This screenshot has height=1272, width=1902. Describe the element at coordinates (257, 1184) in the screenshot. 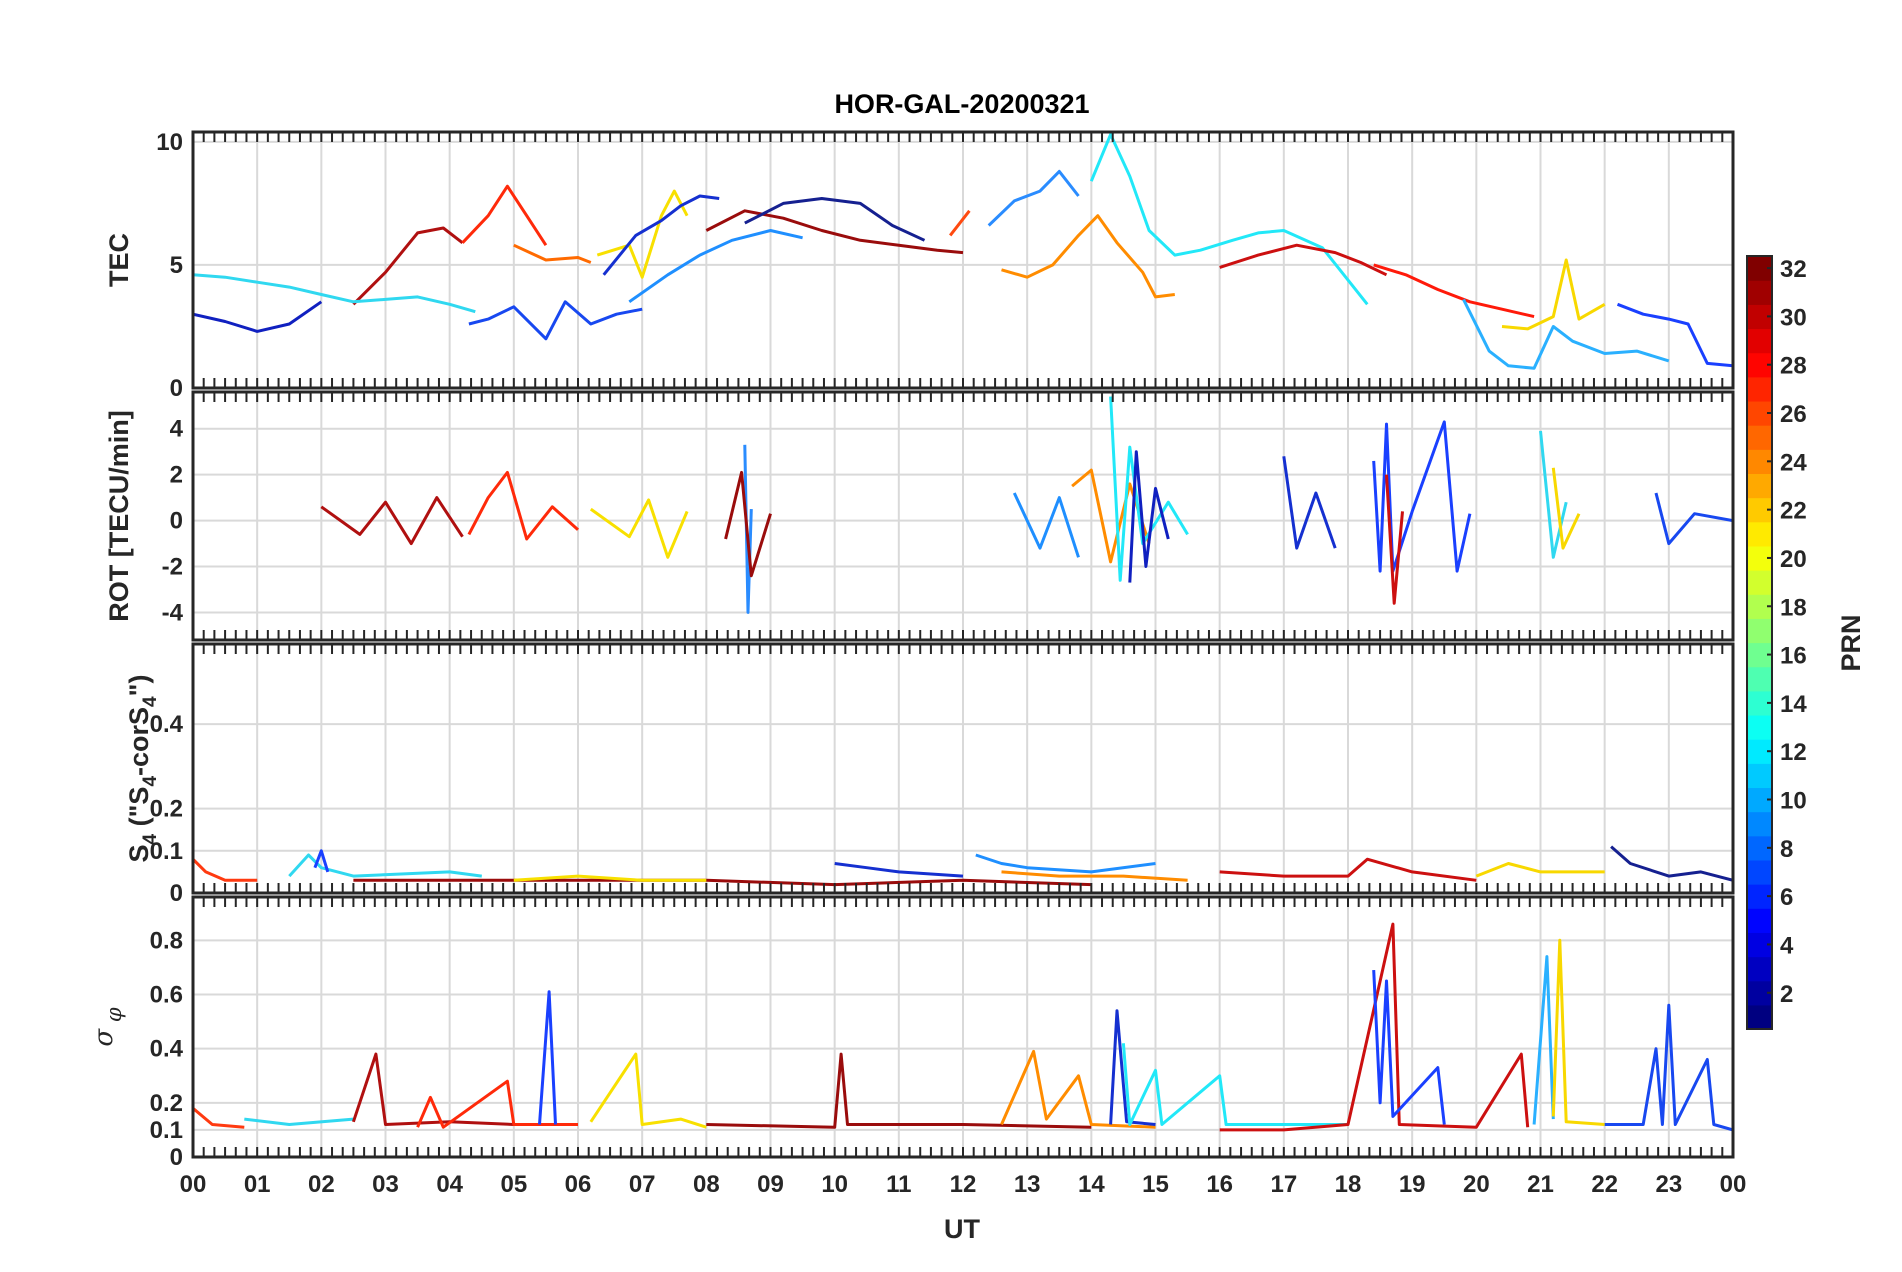

I see `x-tick-label: 01` at that location.